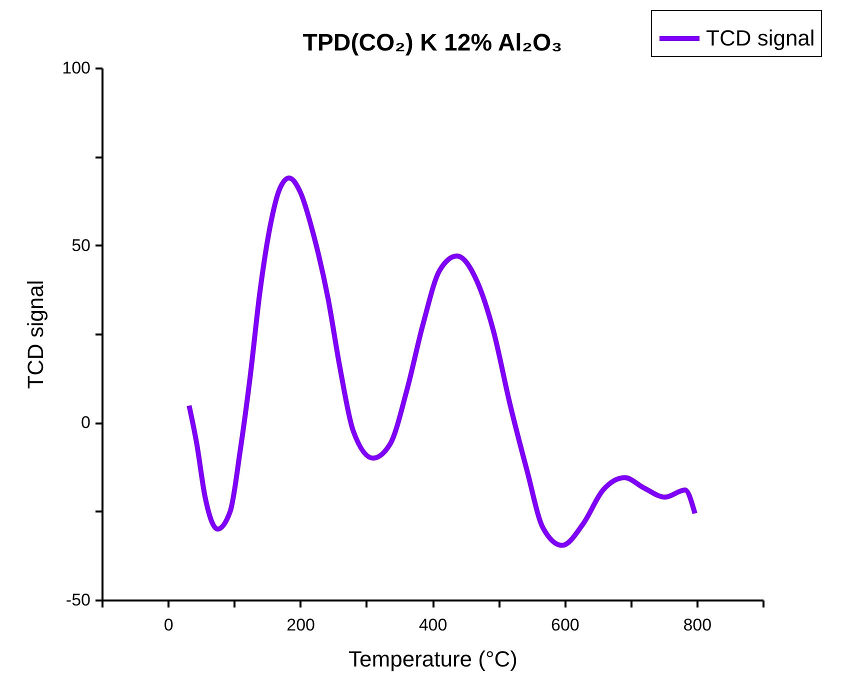  I want to click on x-tick-label: 800, so click(697, 625).